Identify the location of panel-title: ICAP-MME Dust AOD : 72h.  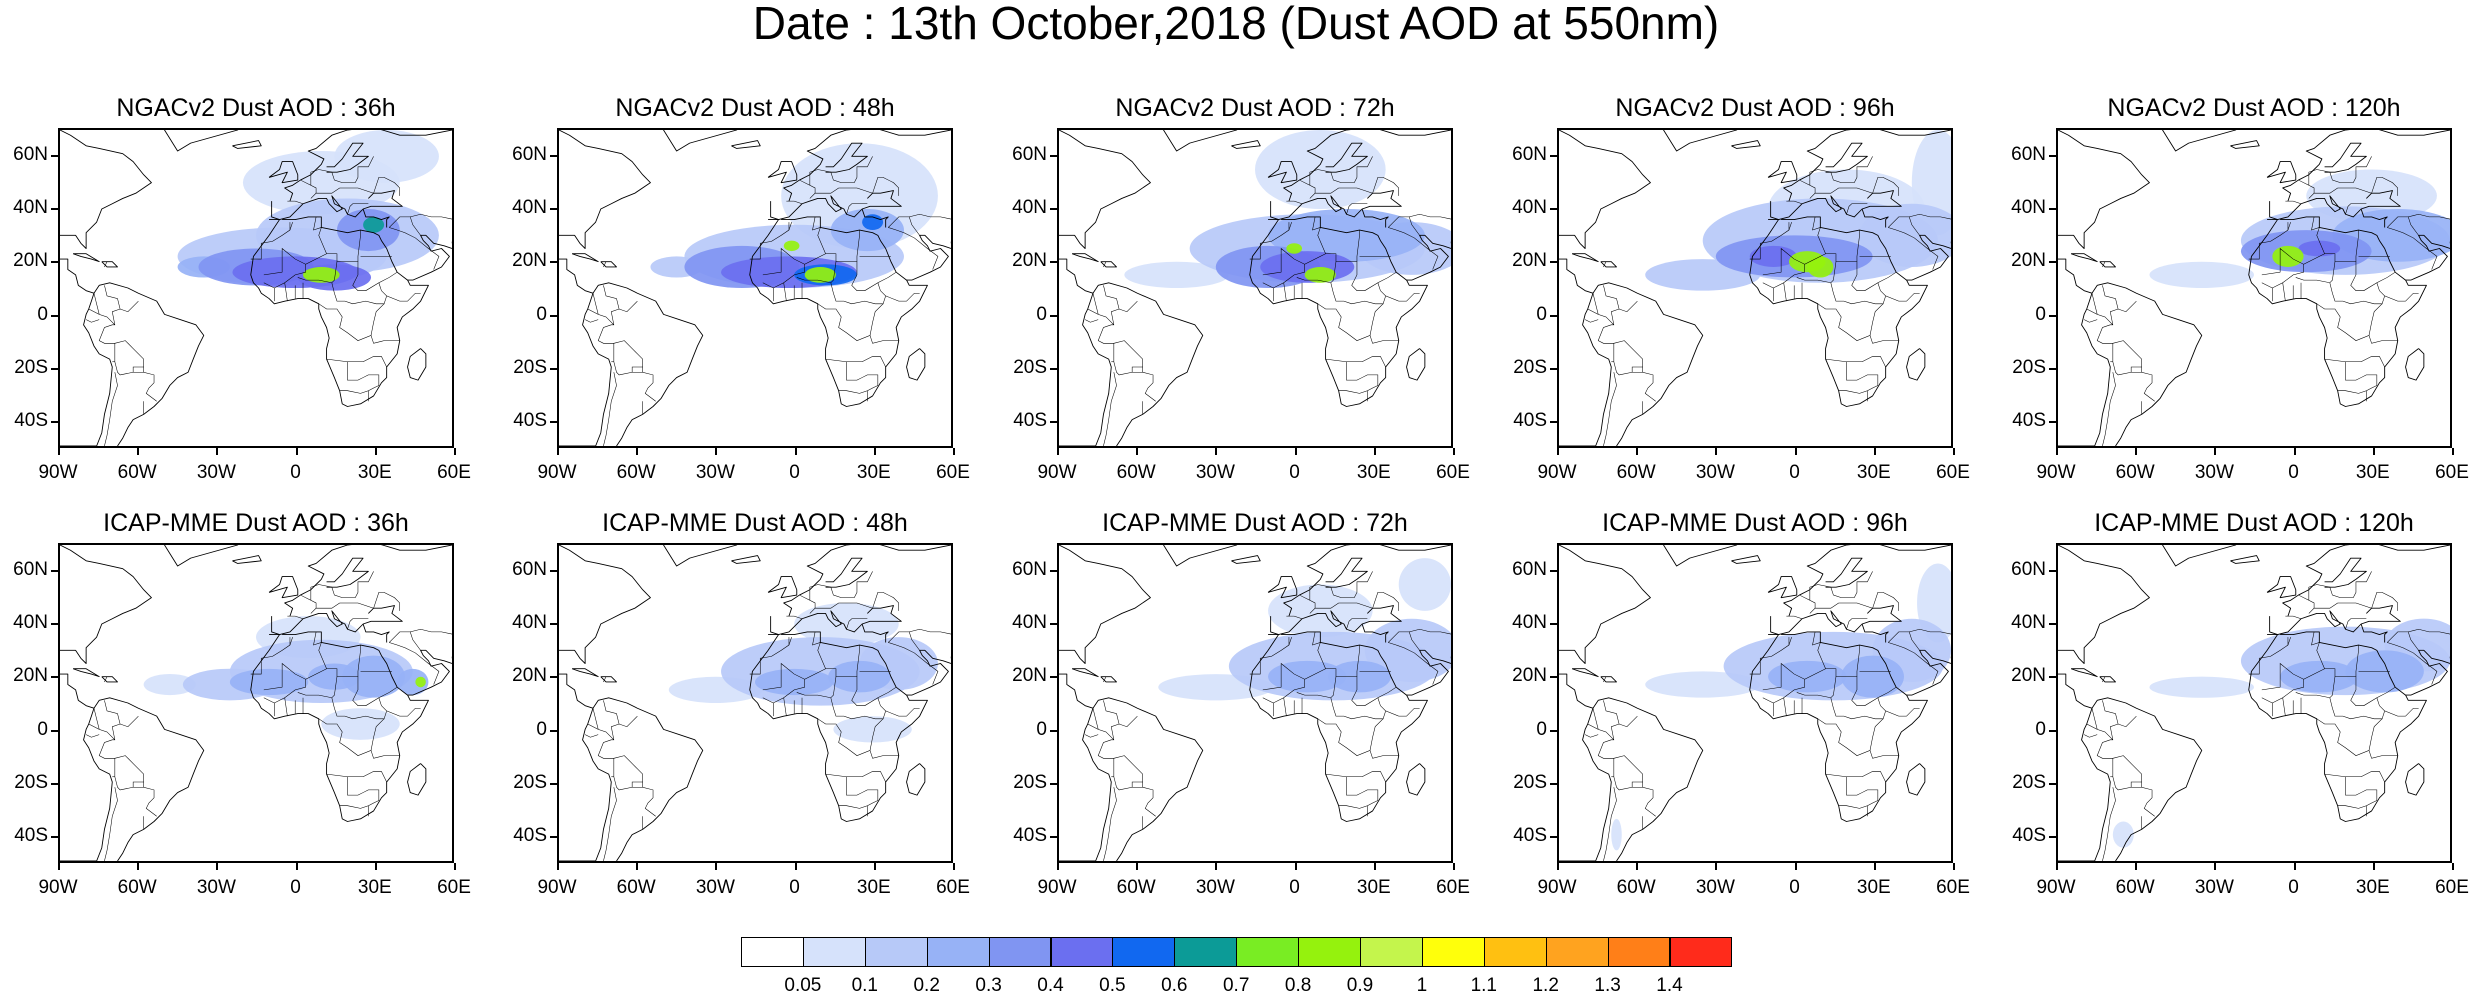
(1255, 523).